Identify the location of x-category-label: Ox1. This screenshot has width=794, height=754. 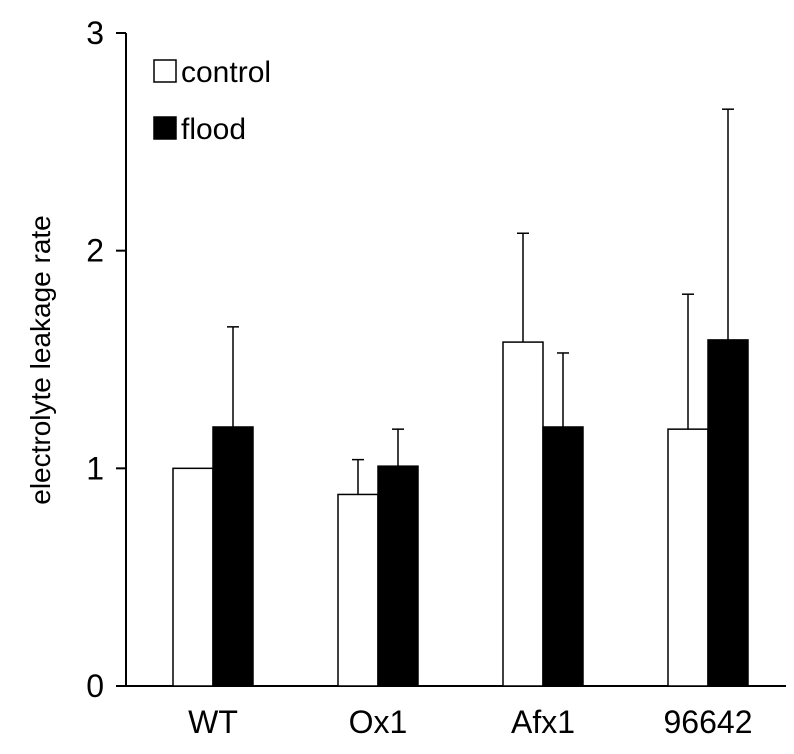
(378, 722).